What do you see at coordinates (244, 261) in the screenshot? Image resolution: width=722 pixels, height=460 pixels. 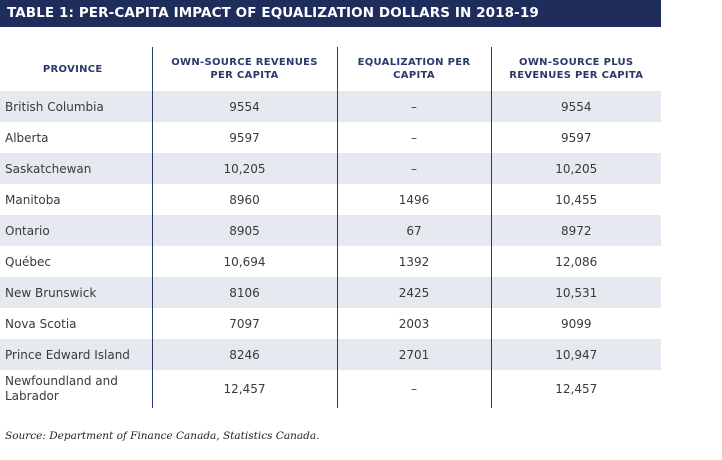 I see `cell-own-source: 10,694` at bounding box center [244, 261].